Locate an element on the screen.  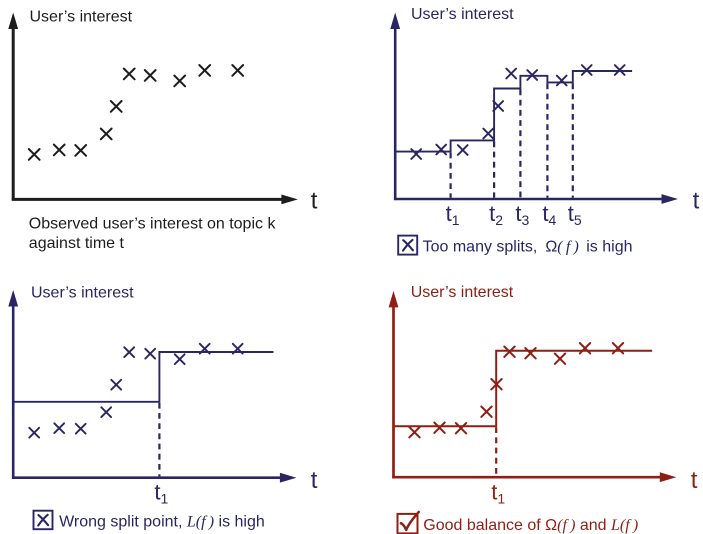
svg-text: against time t is located at coordinates (77, 243).